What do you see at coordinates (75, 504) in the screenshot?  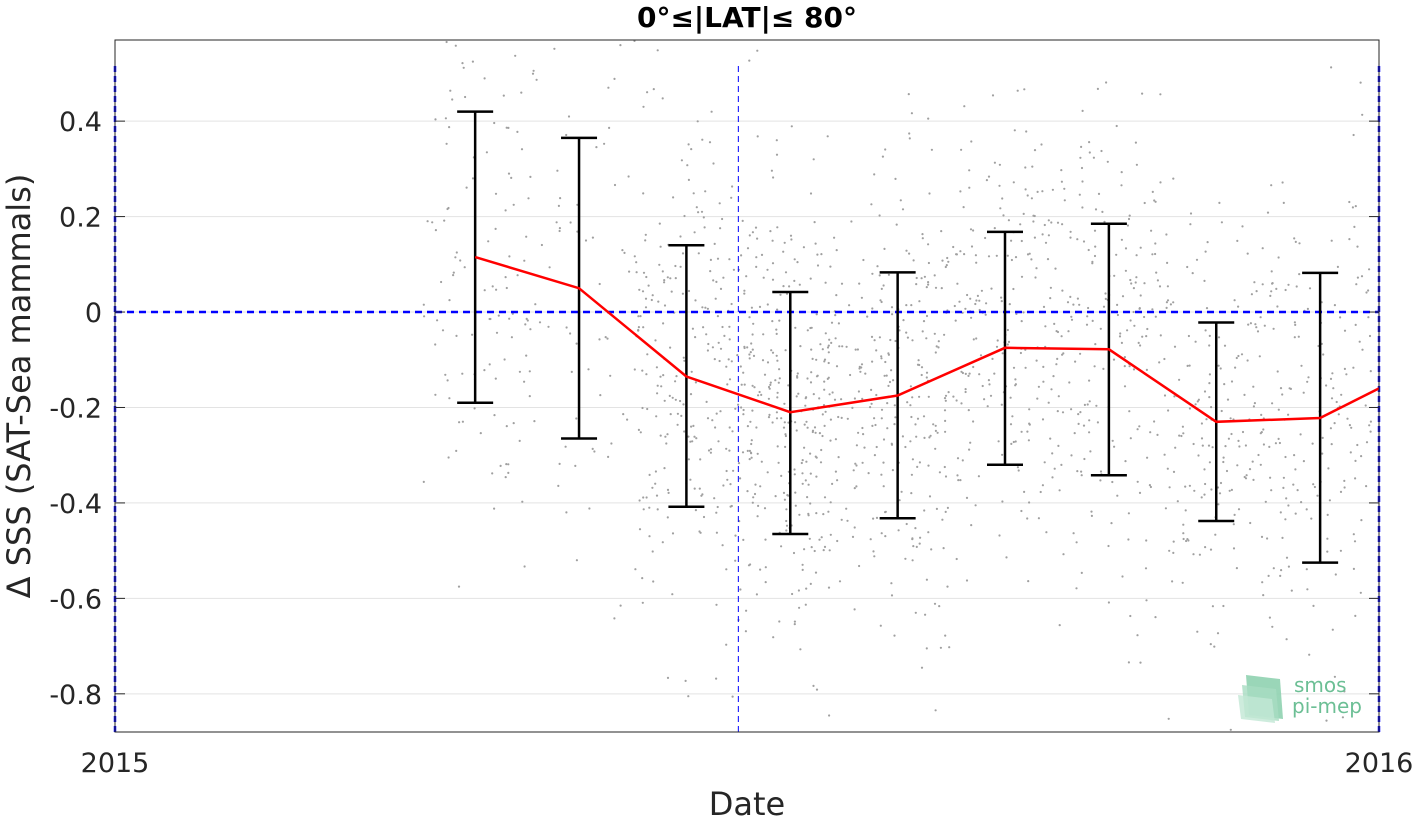 I see `y-tick-label: -0.4` at bounding box center [75, 504].